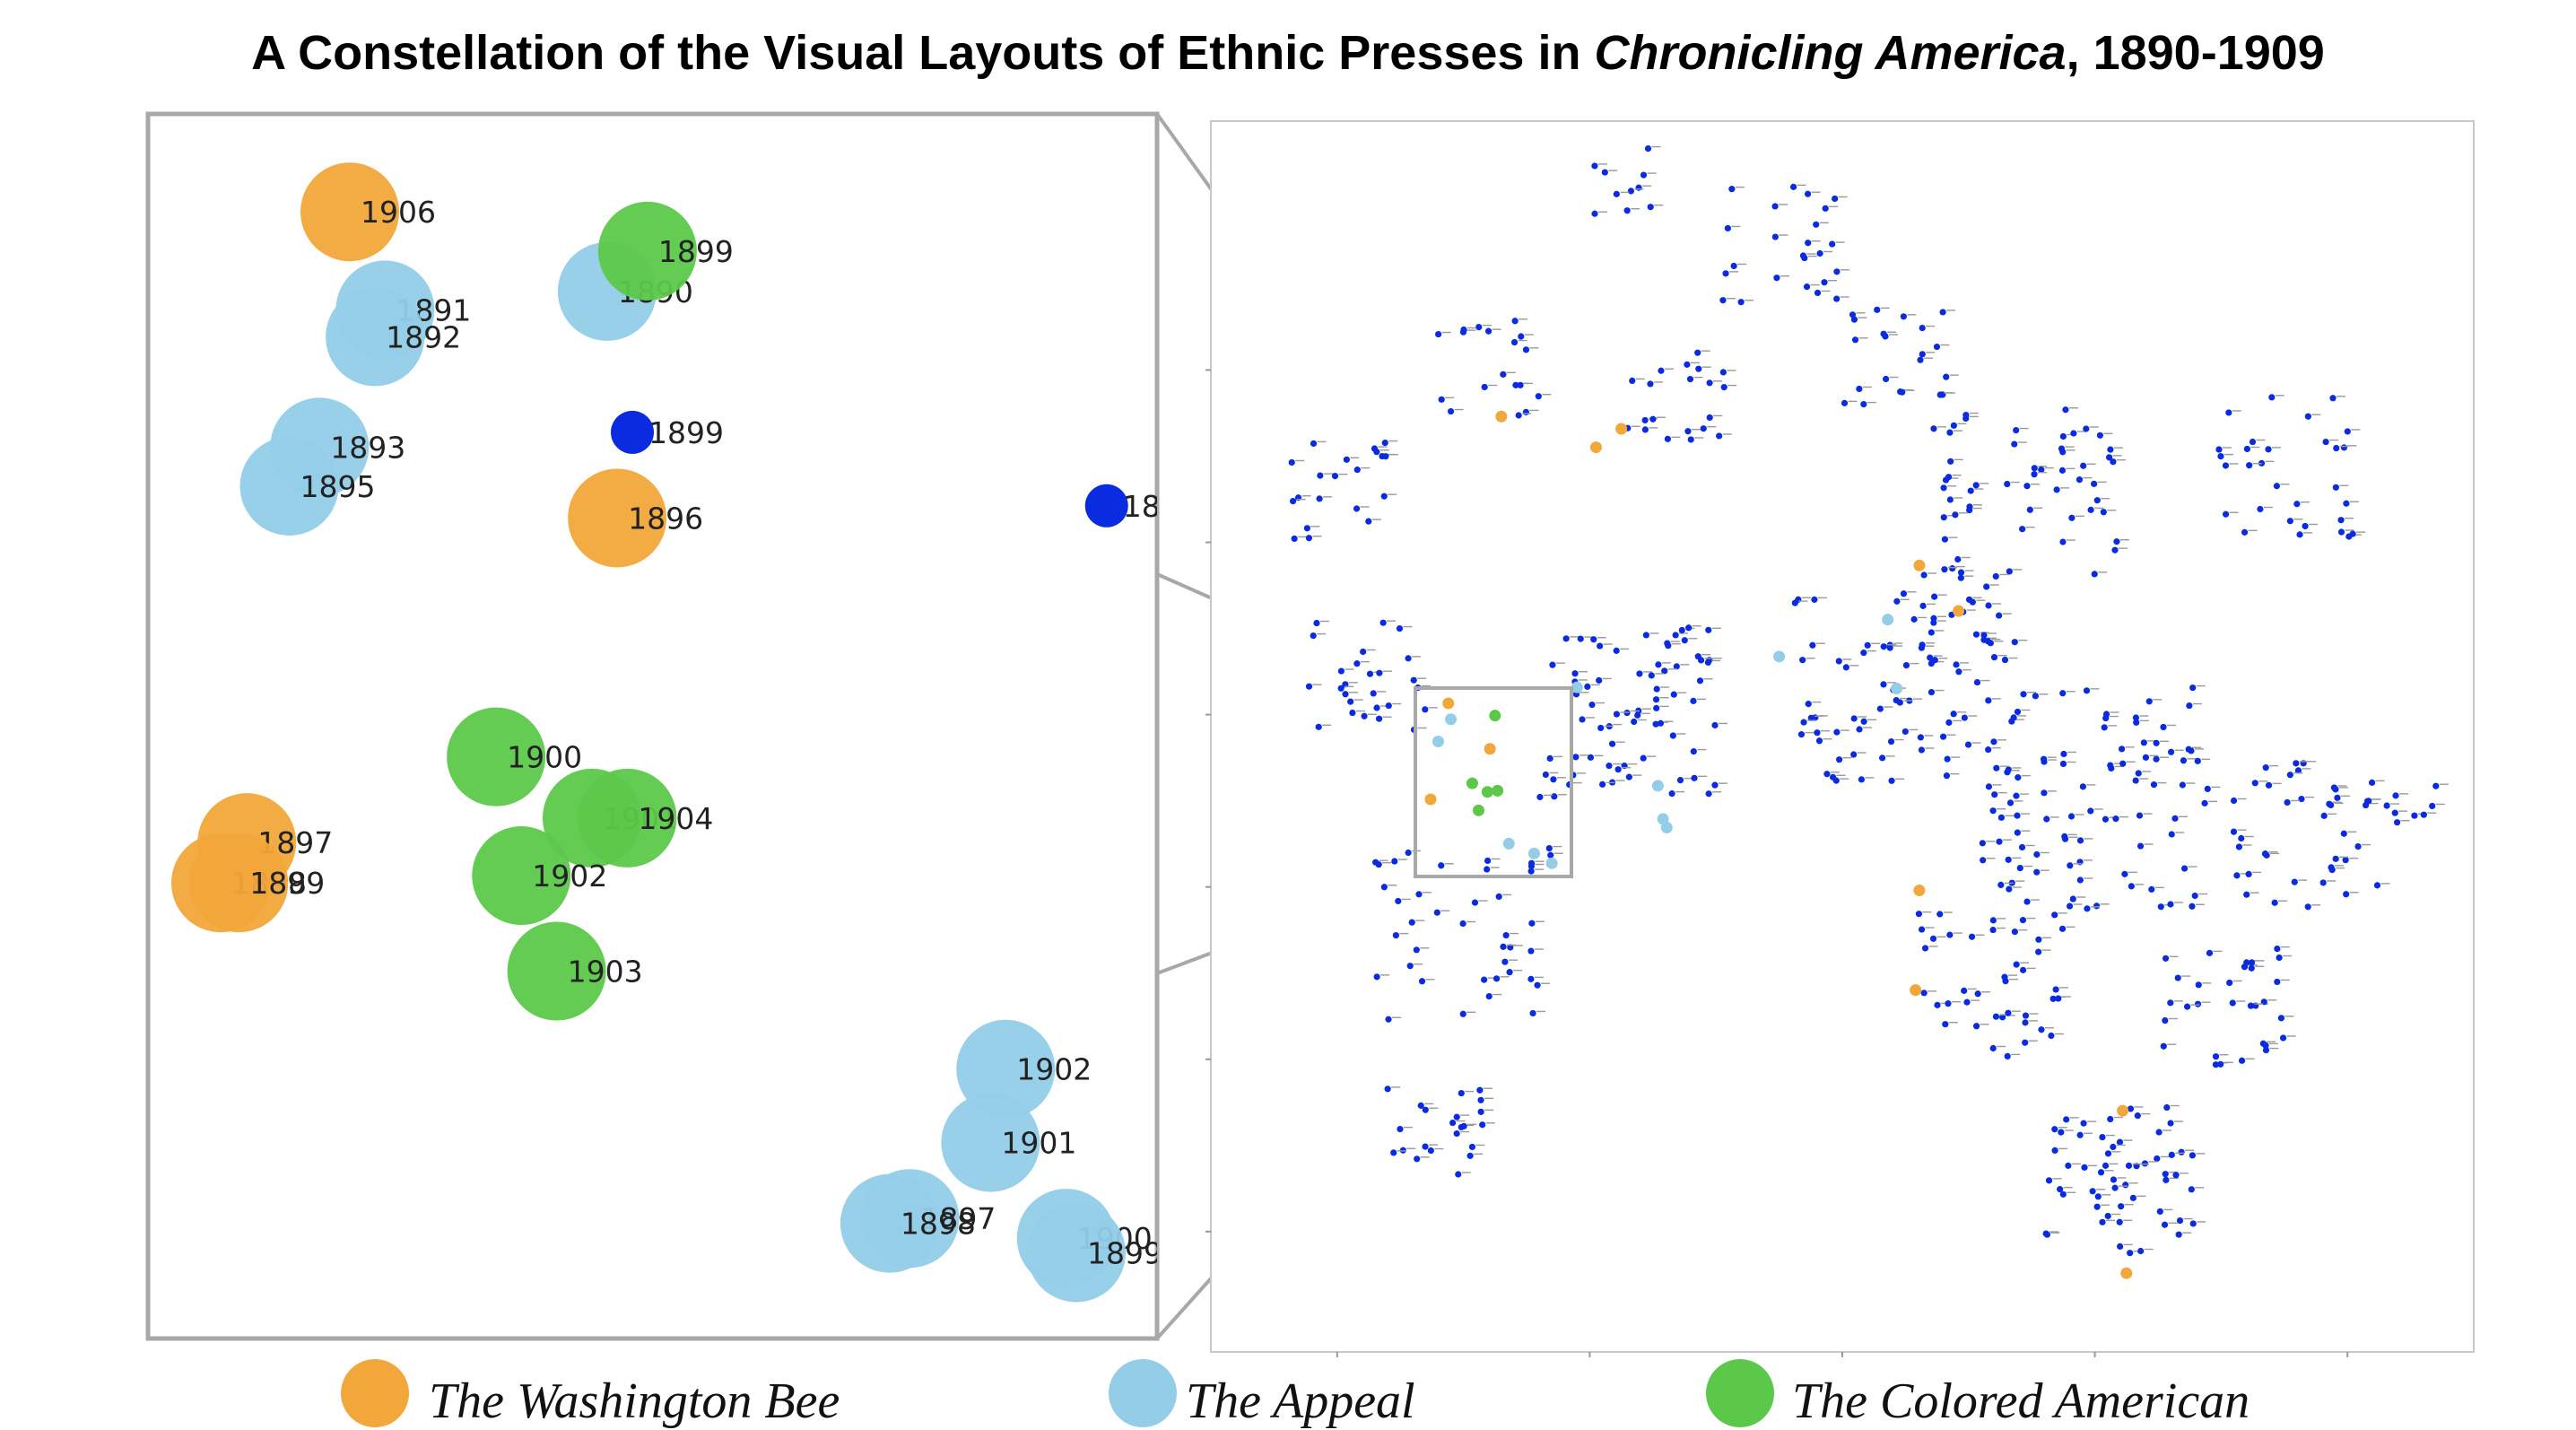 The width and height of the screenshot is (2576, 1430). I want to click on zoom-point-label: 1902, so click(569, 876).